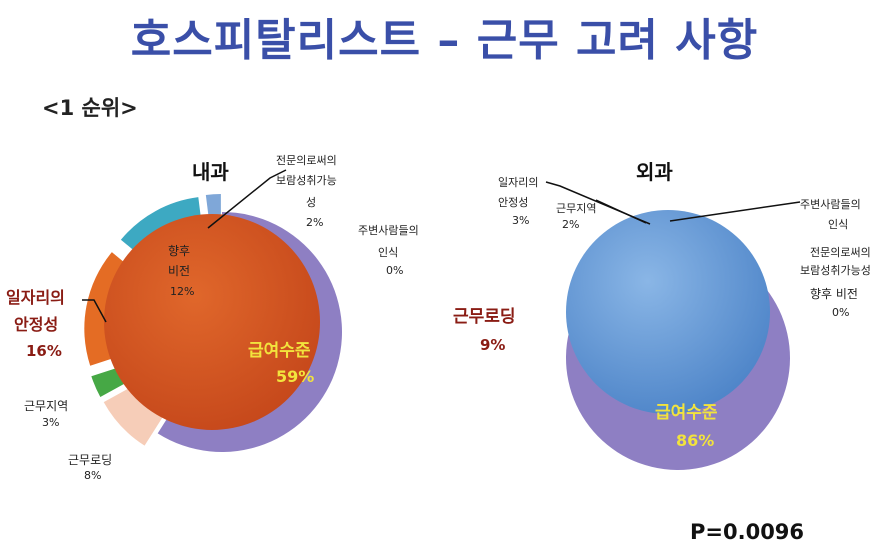 This screenshot has width=889, height=553. Describe the element at coordinates (50, 422) in the screenshot. I see `left-value-location: 3%` at that location.